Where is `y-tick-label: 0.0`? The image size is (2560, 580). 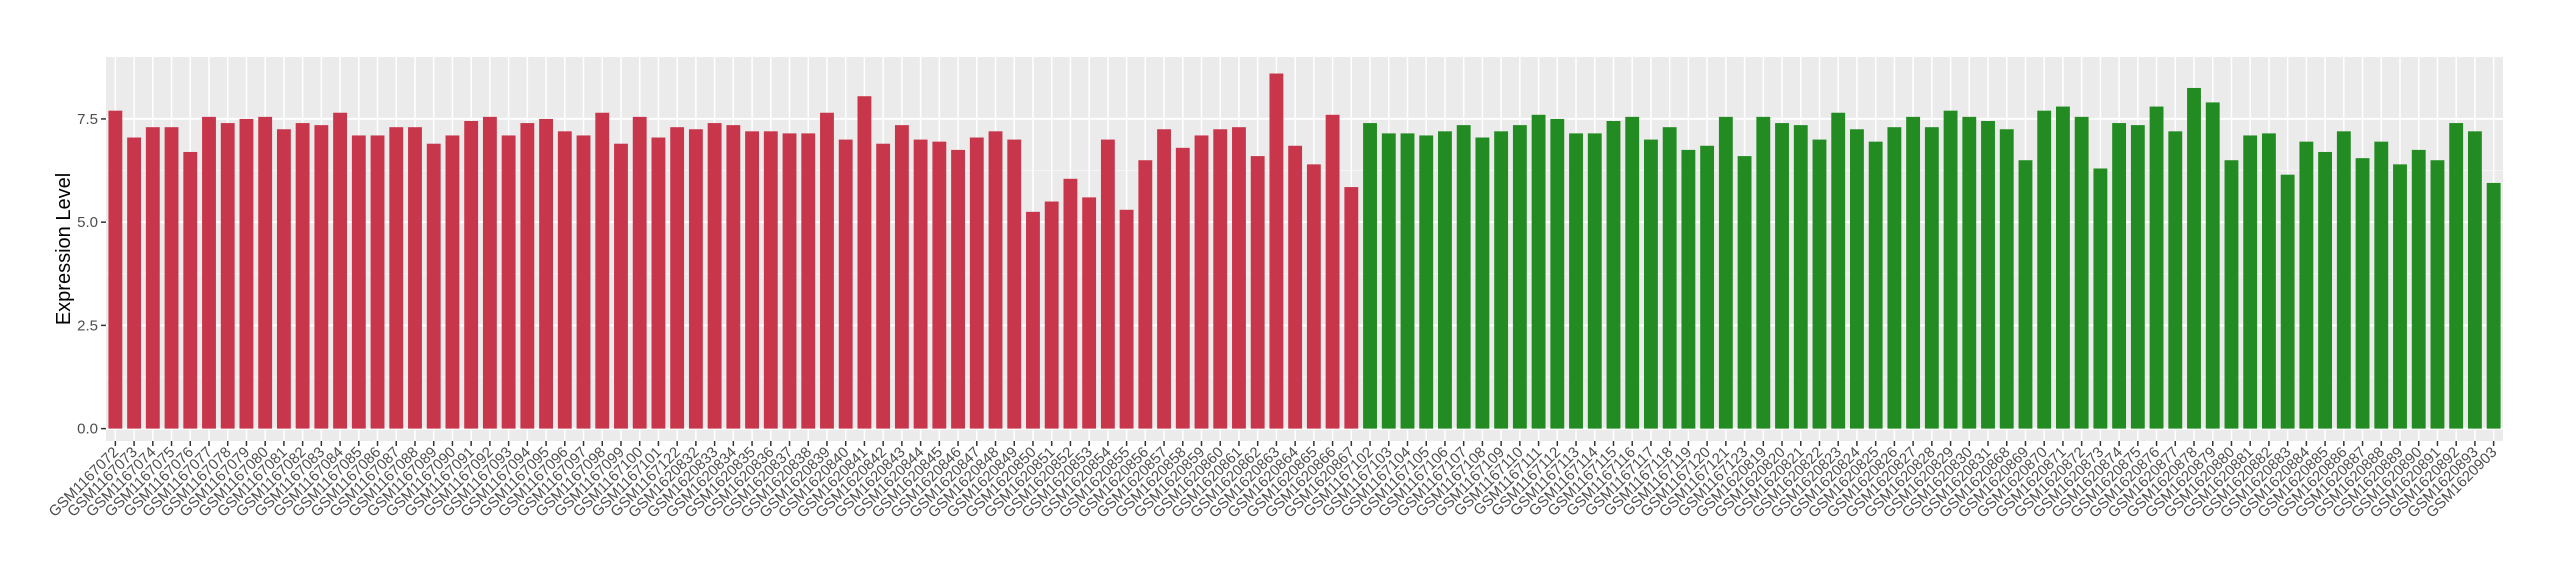 y-tick-label: 0.0 is located at coordinates (87, 429).